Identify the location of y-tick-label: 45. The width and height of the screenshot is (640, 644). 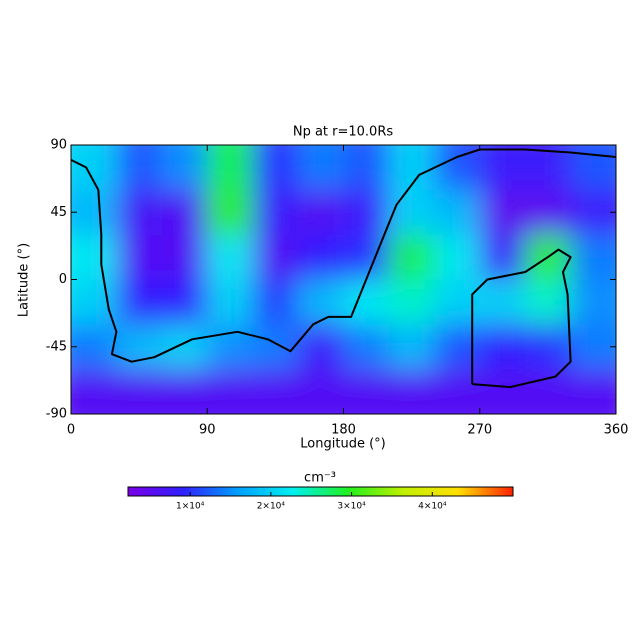
(58, 212).